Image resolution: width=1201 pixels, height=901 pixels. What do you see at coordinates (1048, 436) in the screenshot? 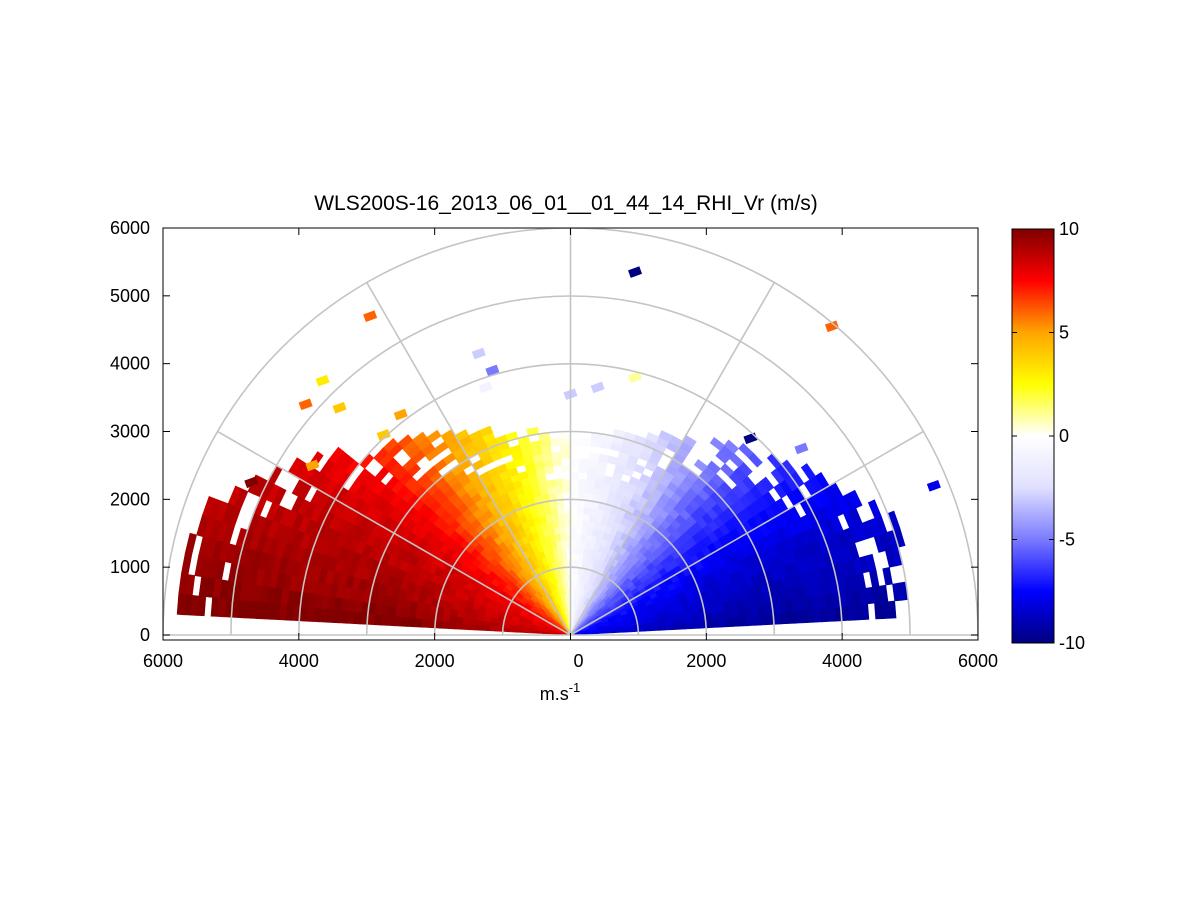
I see `colorbar-ticks: 10 5 0 -5 -10` at bounding box center [1048, 436].